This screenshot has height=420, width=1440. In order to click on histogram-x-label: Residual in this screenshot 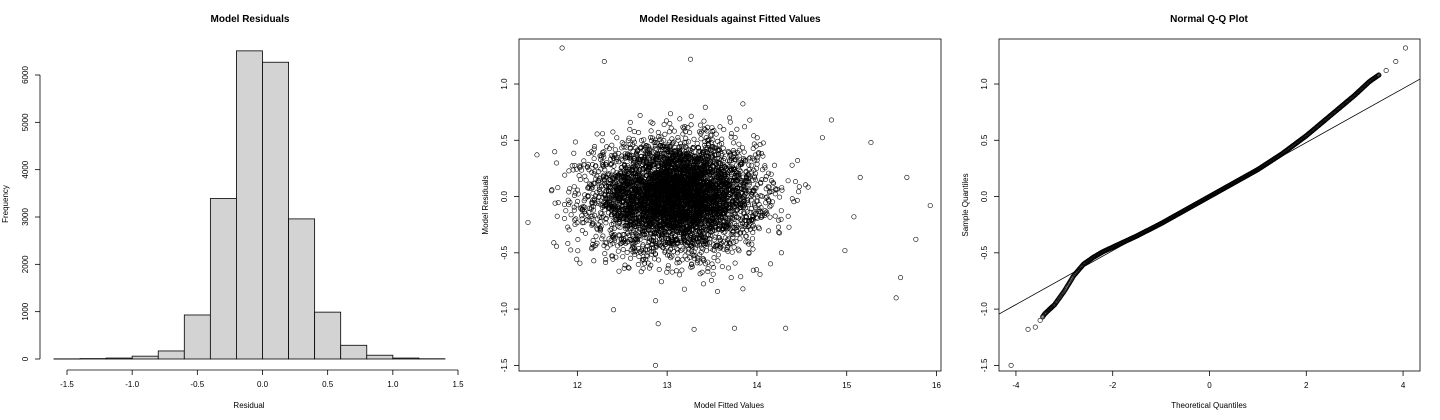, I will do `click(248, 405)`.